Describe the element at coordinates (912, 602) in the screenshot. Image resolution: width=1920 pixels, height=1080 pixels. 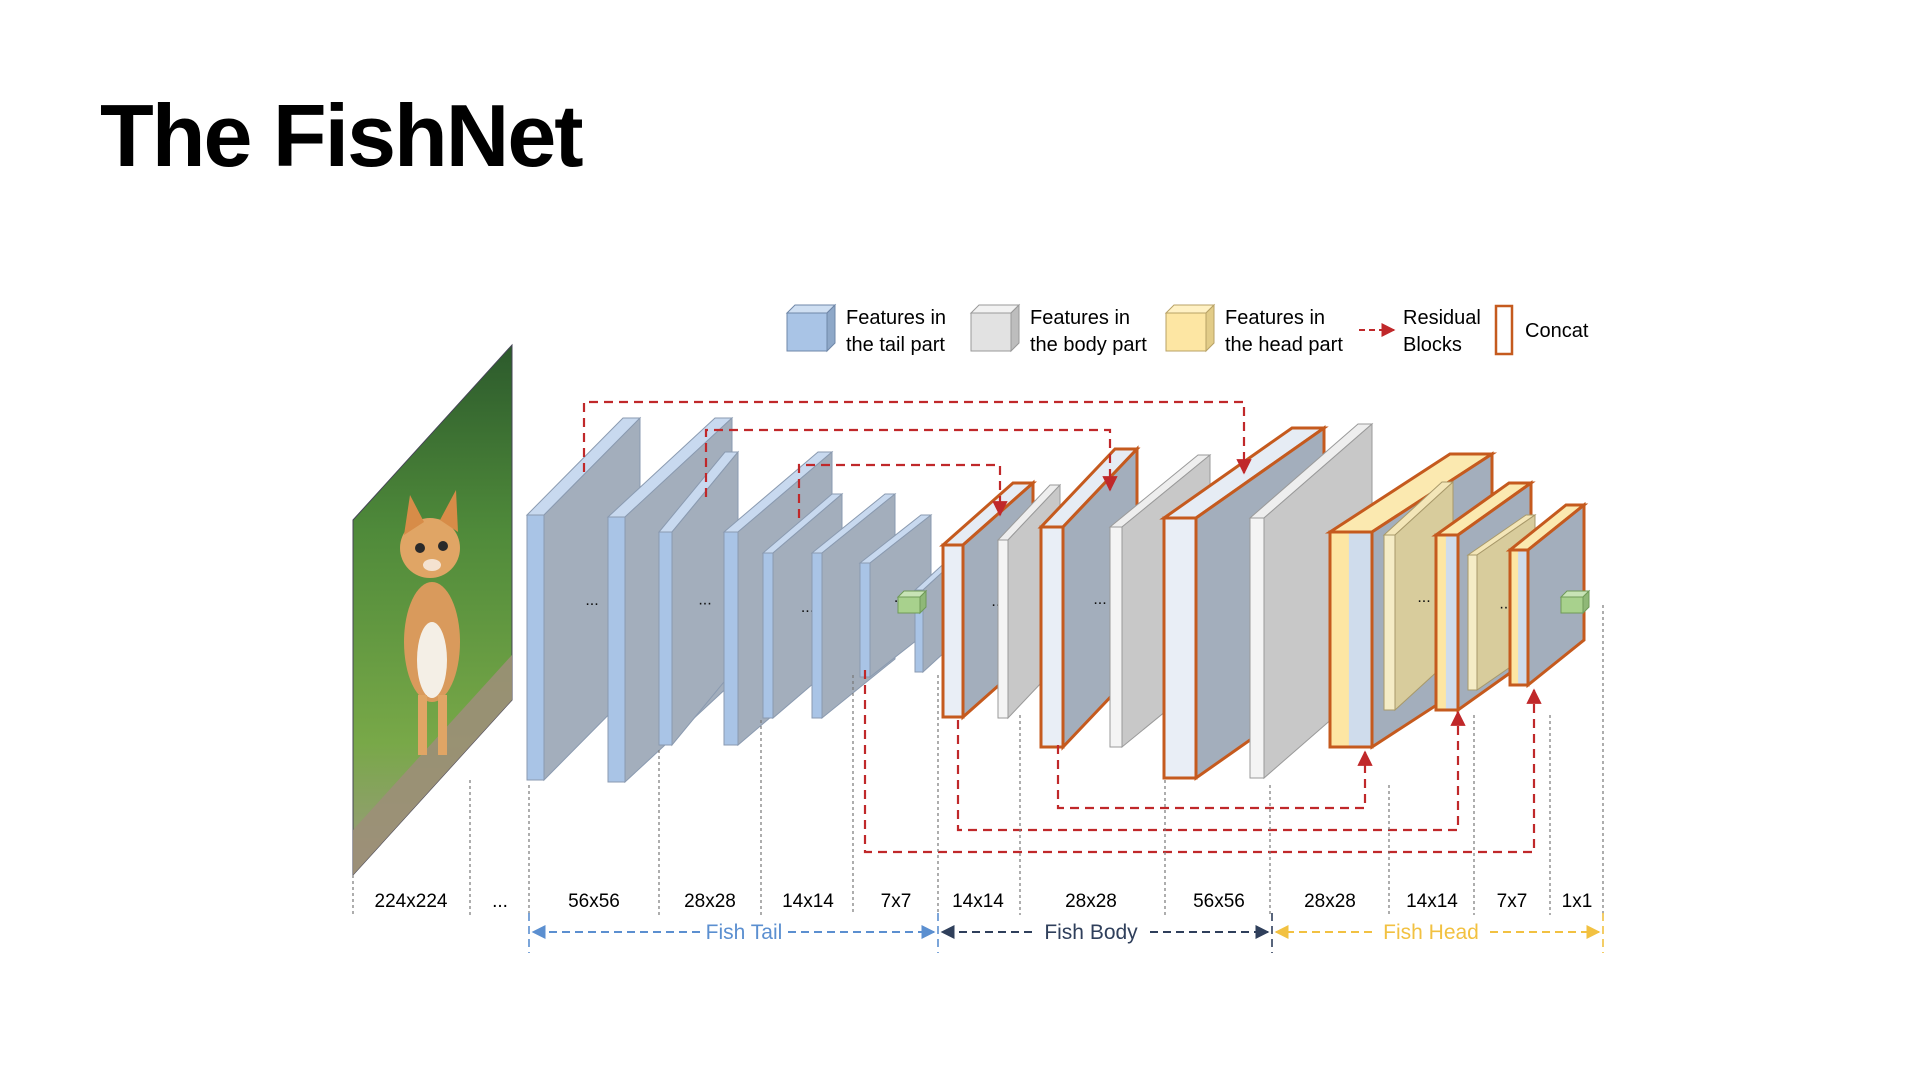
I see `tail-output-cube` at that location.